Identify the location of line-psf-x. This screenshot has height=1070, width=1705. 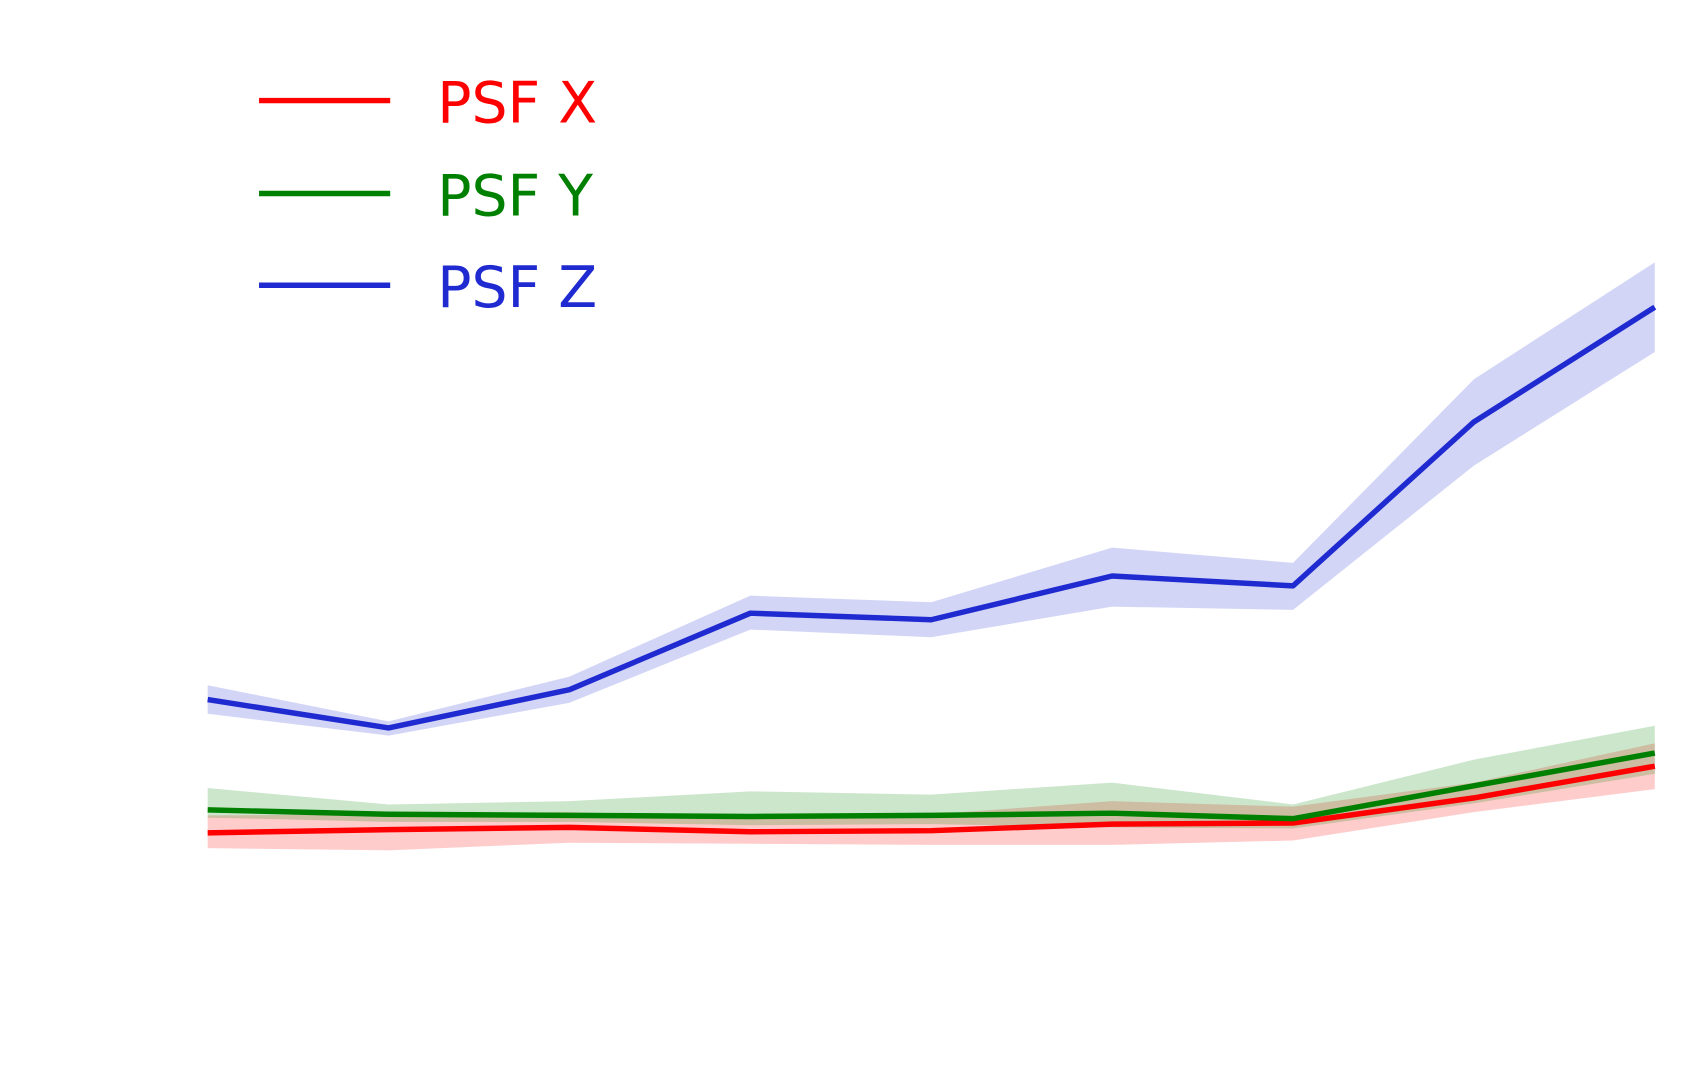
(931, 799).